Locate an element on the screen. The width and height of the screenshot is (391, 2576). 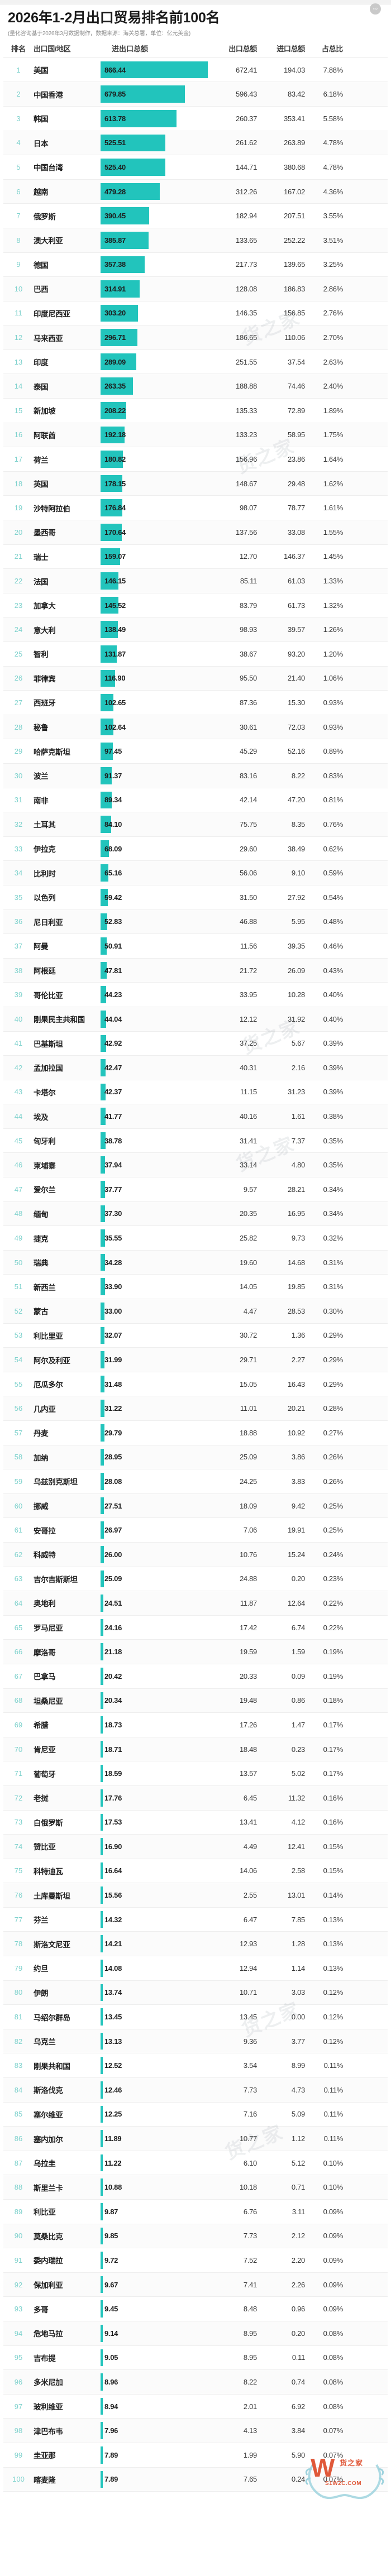
cell-total-bar: 11.89 is located at coordinates (155, 2139).